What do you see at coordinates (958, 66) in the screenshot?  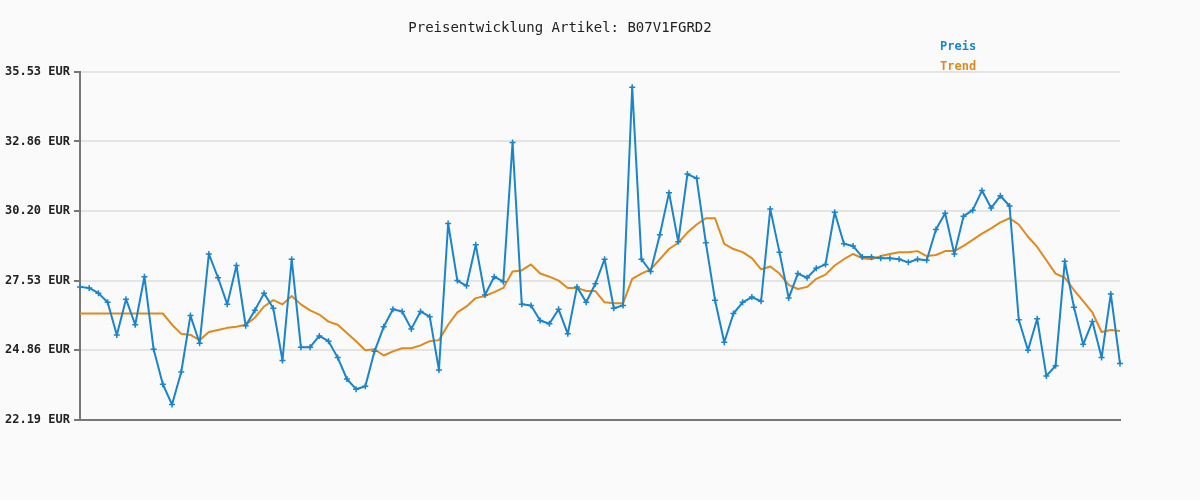 I see `text: Trend` at bounding box center [958, 66].